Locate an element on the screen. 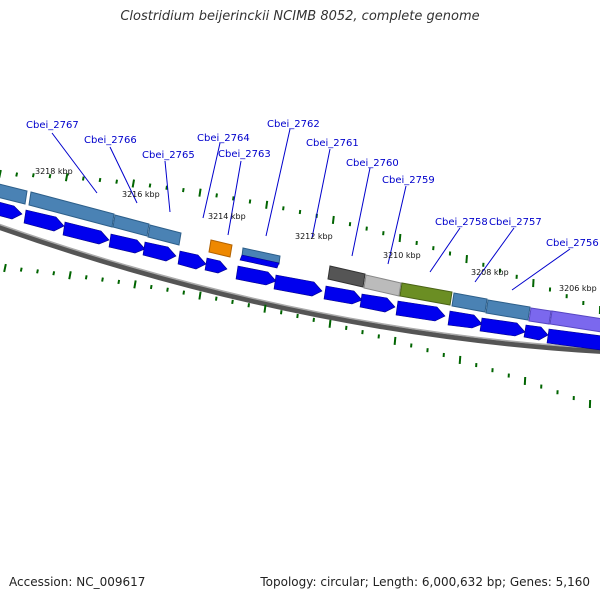 The width and height of the screenshot is (600, 600). gene-label: Cbei_2766 is located at coordinates (110, 140).